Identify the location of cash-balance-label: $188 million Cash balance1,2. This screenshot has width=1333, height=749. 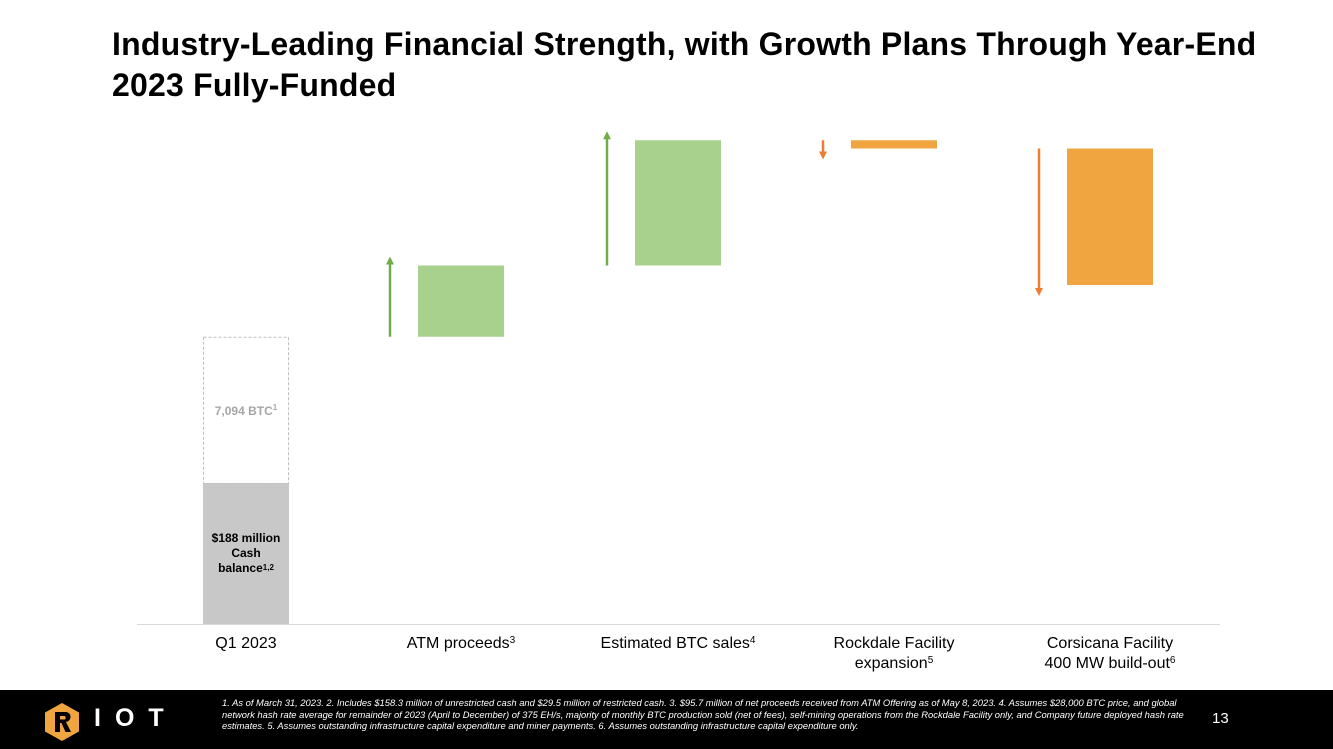
(246, 553).